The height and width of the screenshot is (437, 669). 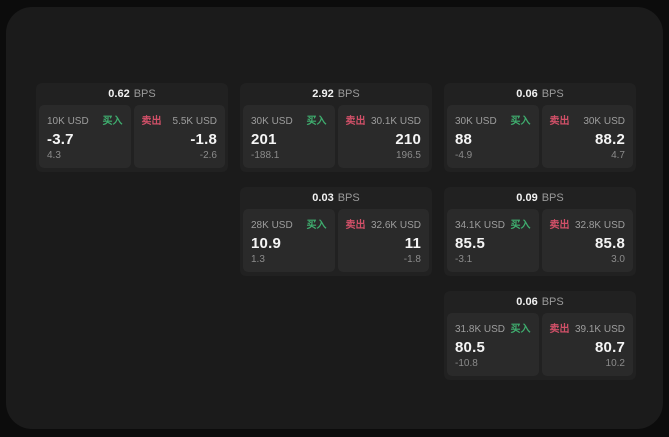 What do you see at coordinates (470, 243) in the screenshot?
I see `buy-value: 85.5` at bounding box center [470, 243].